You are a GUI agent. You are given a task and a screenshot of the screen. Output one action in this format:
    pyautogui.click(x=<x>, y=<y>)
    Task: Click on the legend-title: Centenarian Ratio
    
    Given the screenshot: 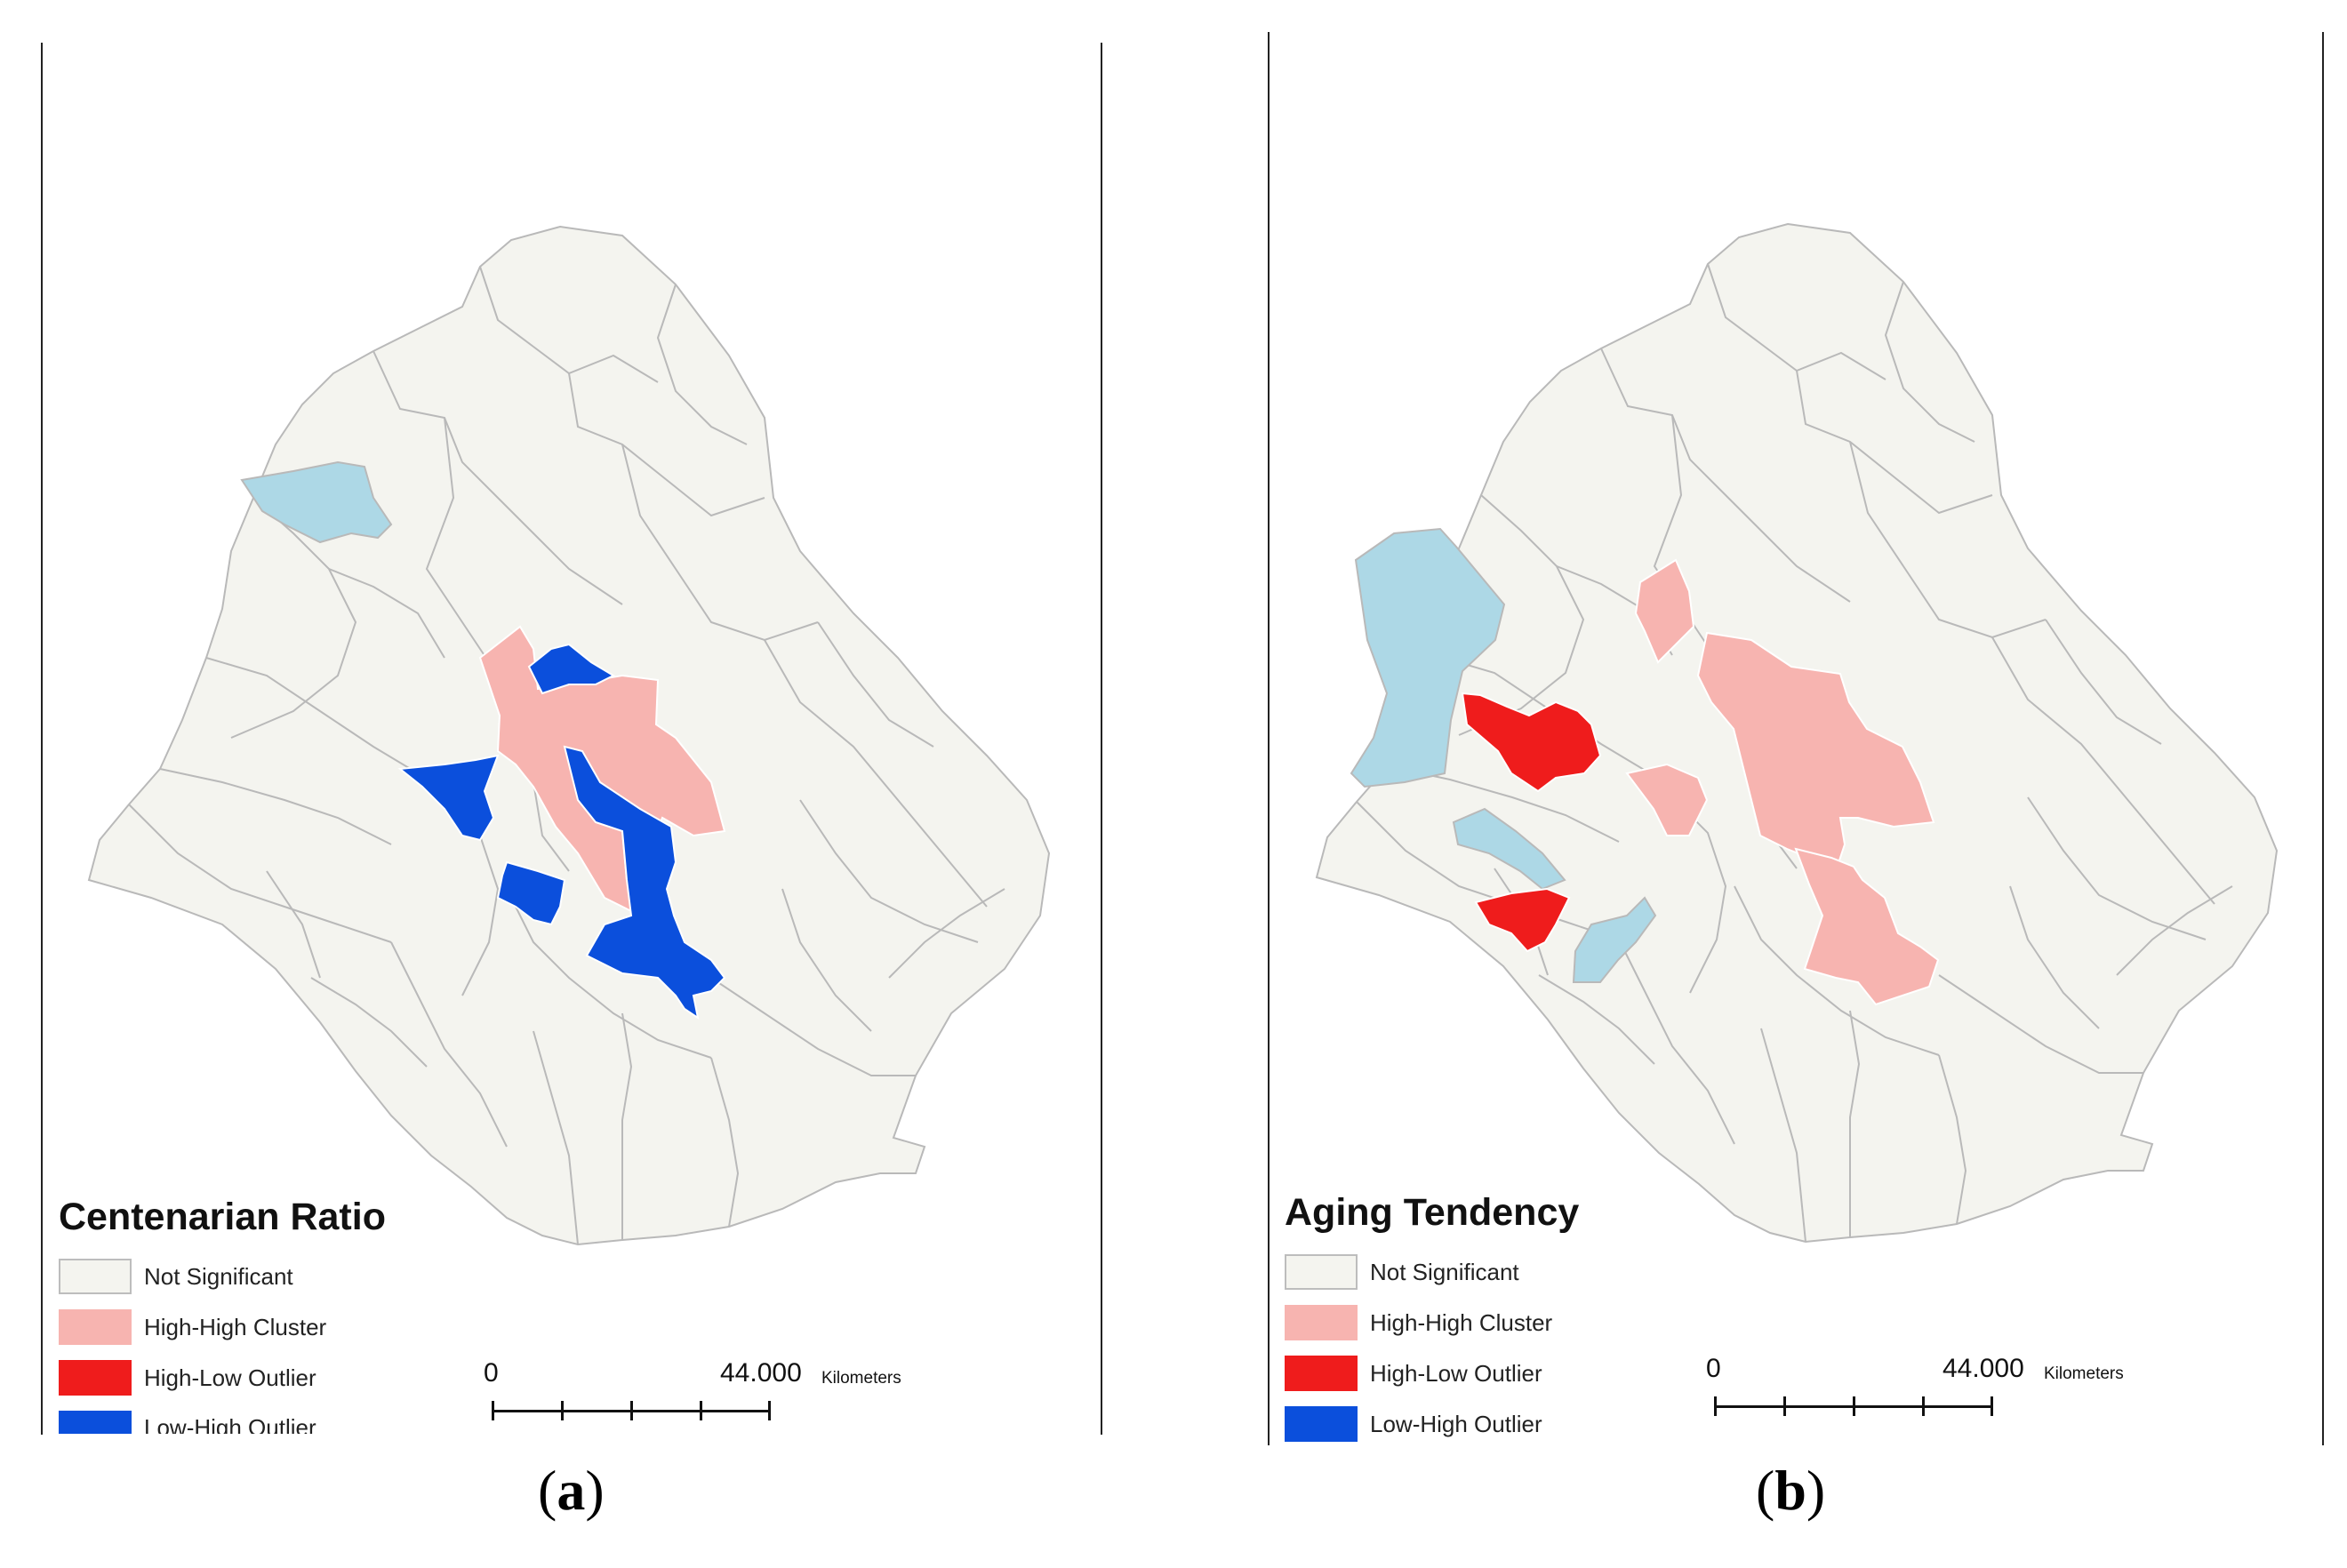 What is the action you would take?
    pyautogui.click(x=222, y=1217)
    